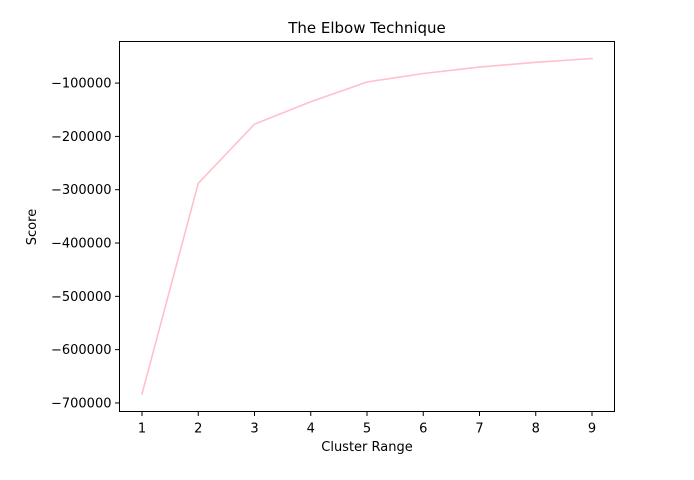 Image resolution: width=694 pixels, height=480 pixels. I want to click on y-tick-label: −300000, so click(81, 190).